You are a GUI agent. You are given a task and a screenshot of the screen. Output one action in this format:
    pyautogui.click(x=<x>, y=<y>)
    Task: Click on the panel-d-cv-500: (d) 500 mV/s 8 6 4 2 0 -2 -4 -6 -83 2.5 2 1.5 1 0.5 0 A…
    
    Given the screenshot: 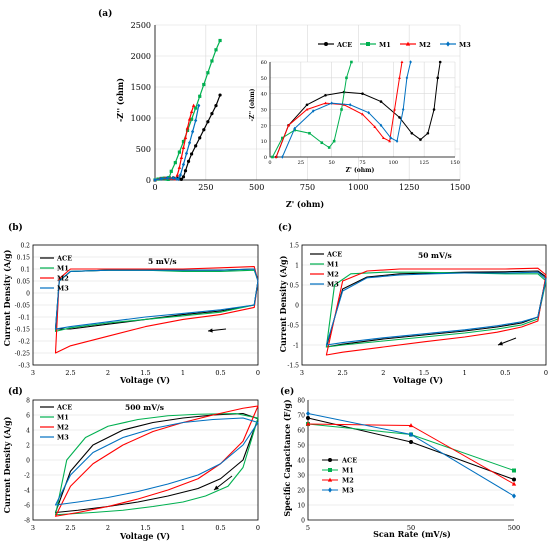 What is the action you would take?
    pyautogui.click(x=131, y=463)
    